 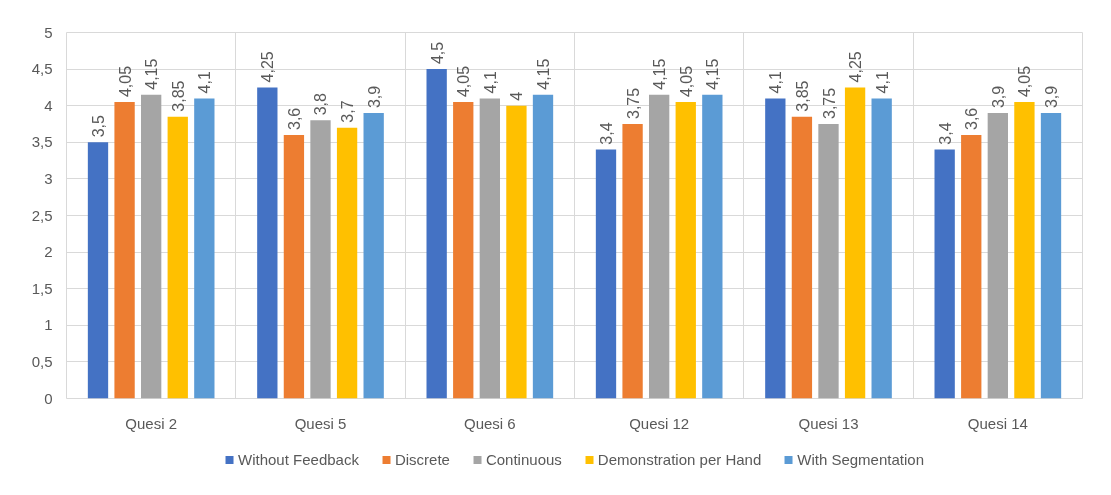 What do you see at coordinates (42, 361) in the screenshot?
I see `y-tick-label: 0,5` at bounding box center [42, 361].